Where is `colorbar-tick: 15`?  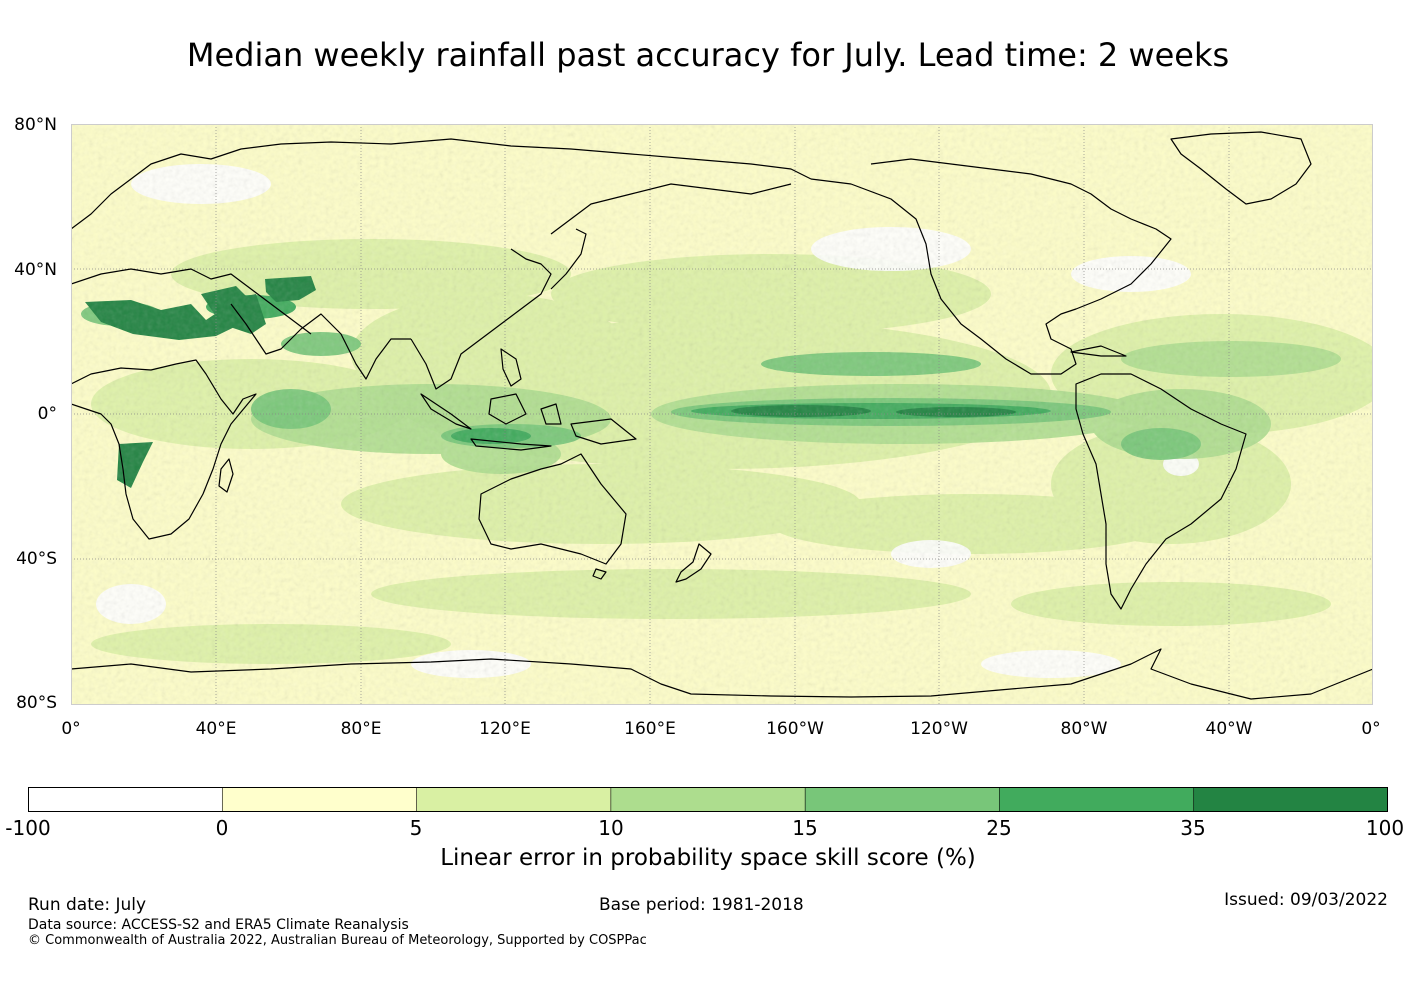 colorbar-tick: 15 is located at coordinates (805, 828).